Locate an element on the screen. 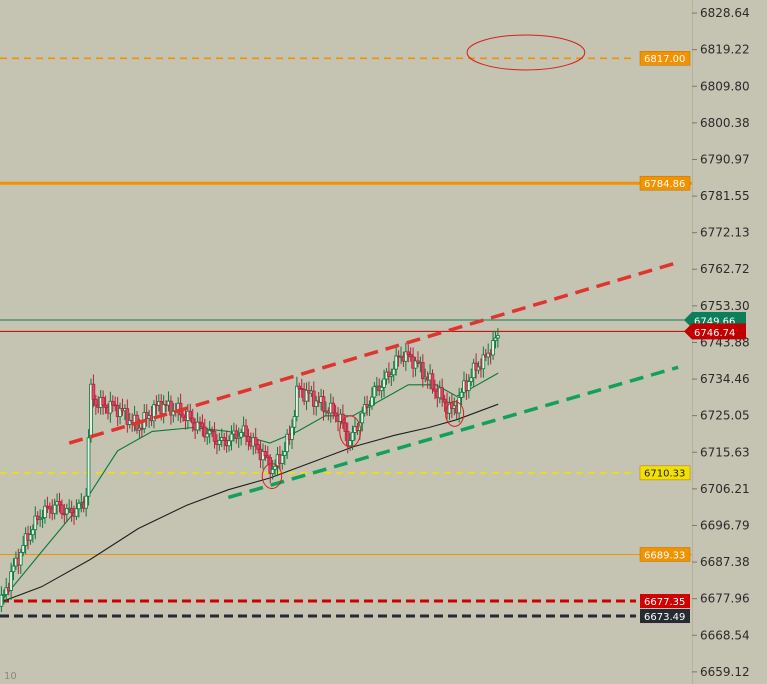 The height and width of the screenshot is (684, 767). y-tick-label: 6734.46 is located at coordinates (725, 379).